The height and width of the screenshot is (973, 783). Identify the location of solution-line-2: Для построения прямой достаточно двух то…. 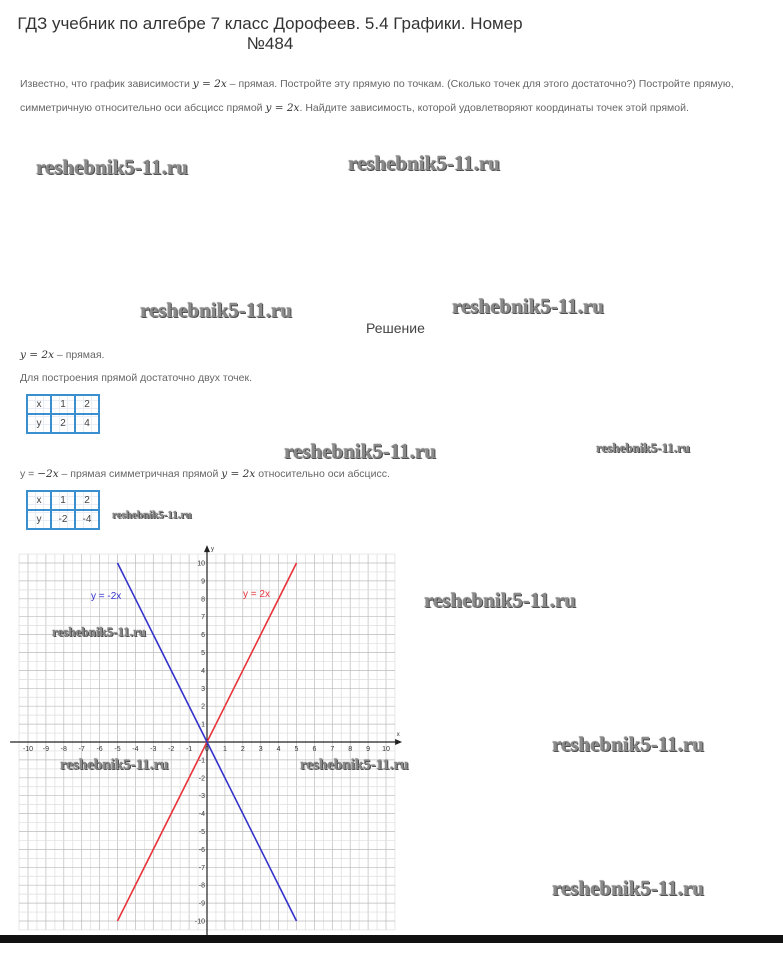
(136, 378).